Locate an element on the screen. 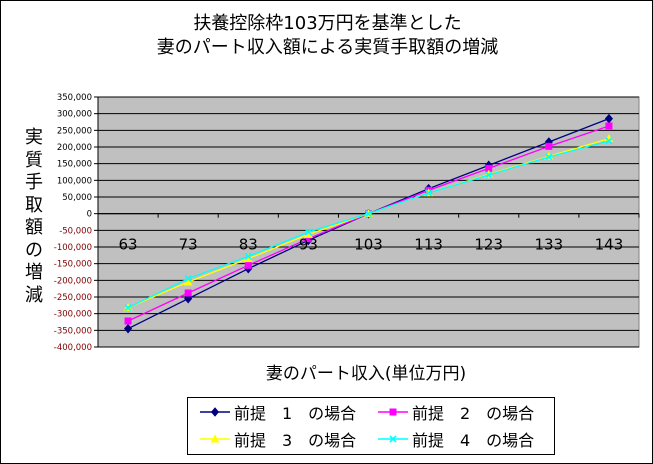 The height and width of the screenshot is (464, 653). y-tick-label: 100,000 is located at coordinates (74, 181).